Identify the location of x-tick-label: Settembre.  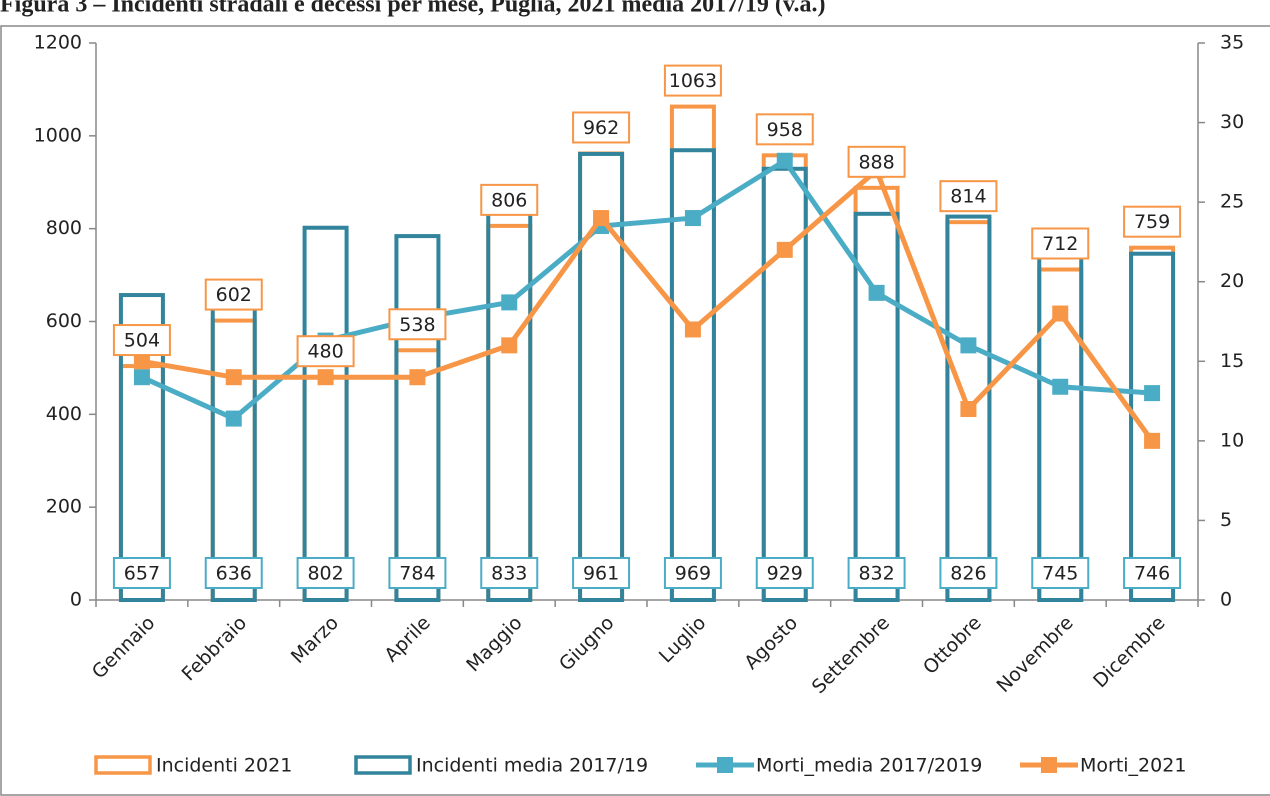
(851, 655).